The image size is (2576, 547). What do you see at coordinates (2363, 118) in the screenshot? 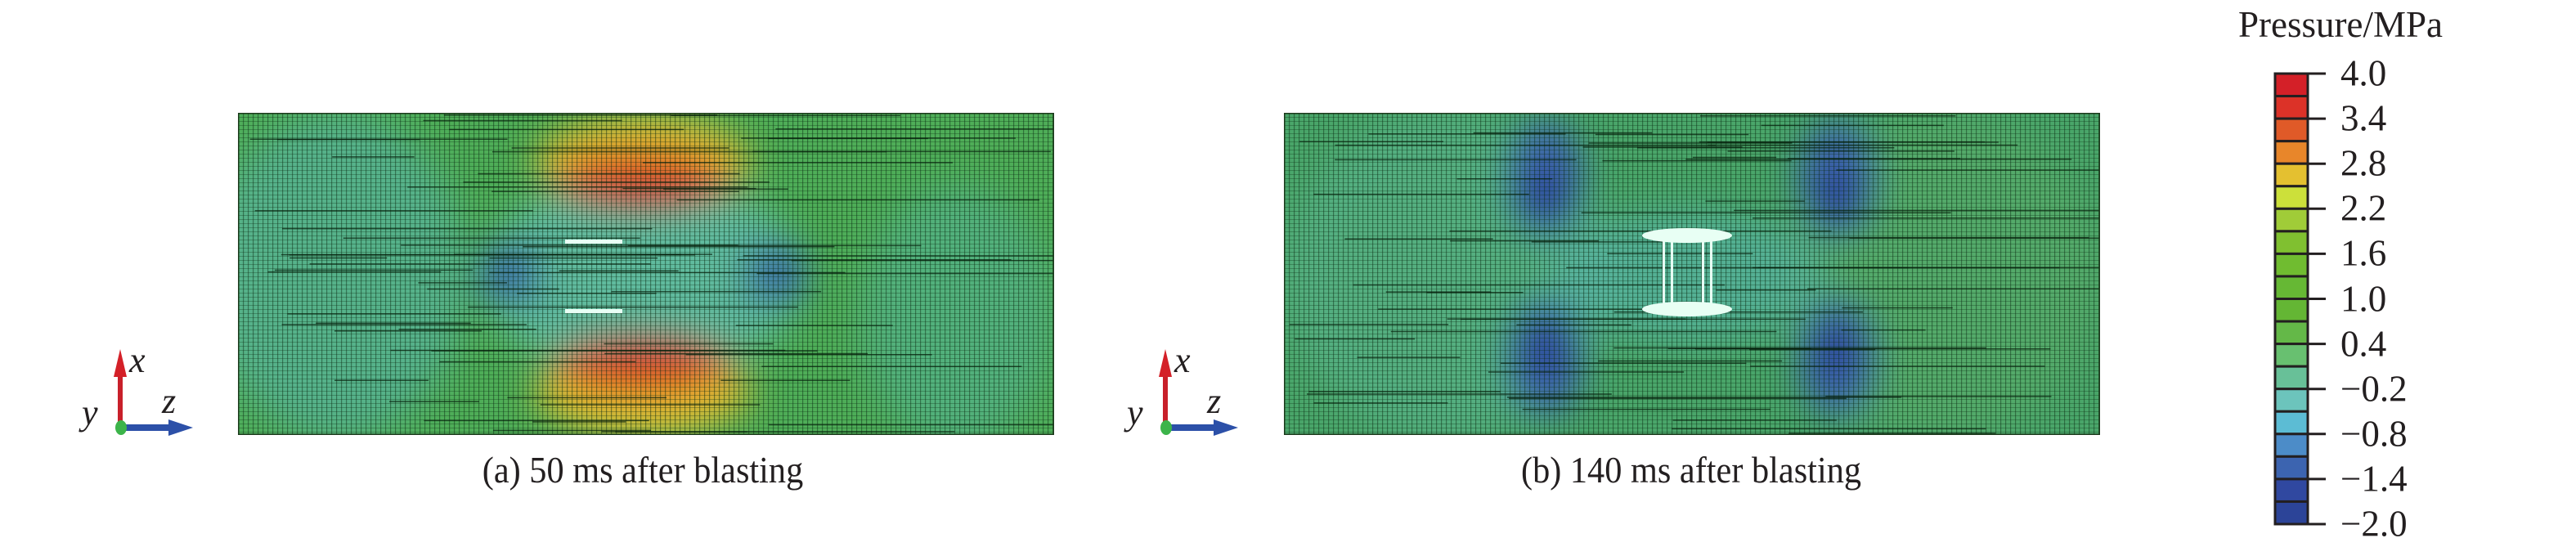
I see `colorbar-tick-label: 3.4` at bounding box center [2363, 118].